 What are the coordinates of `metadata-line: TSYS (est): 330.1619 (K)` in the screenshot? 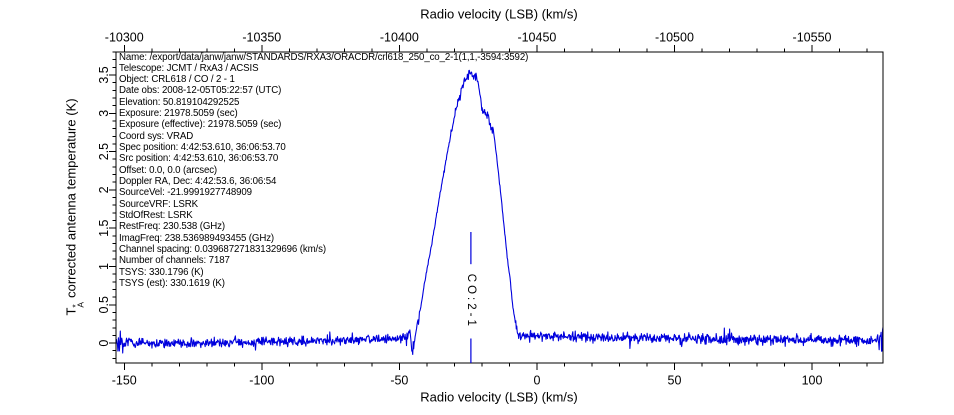 It's located at (323, 283).